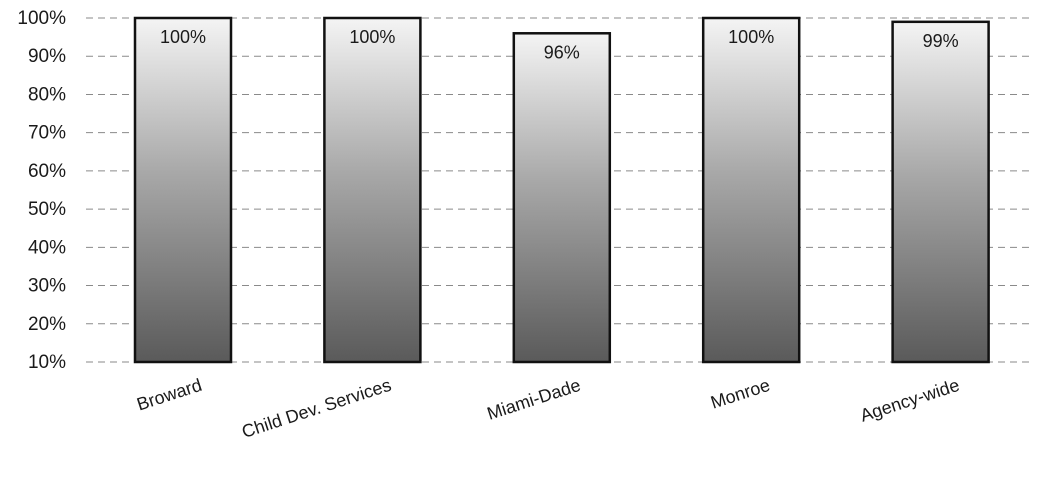 The image size is (1044, 483). I want to click on y-tick-label: 60%, so click(47, 171).